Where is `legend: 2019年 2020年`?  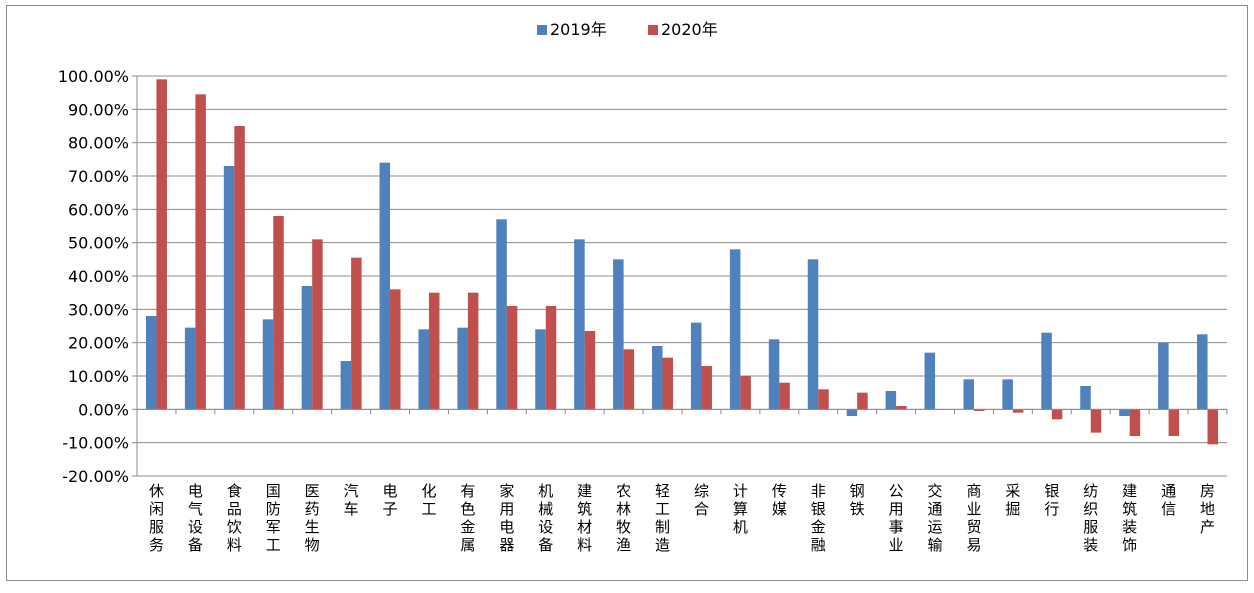 legend: 2019年 2020年 is located at coordinates (627, 29).